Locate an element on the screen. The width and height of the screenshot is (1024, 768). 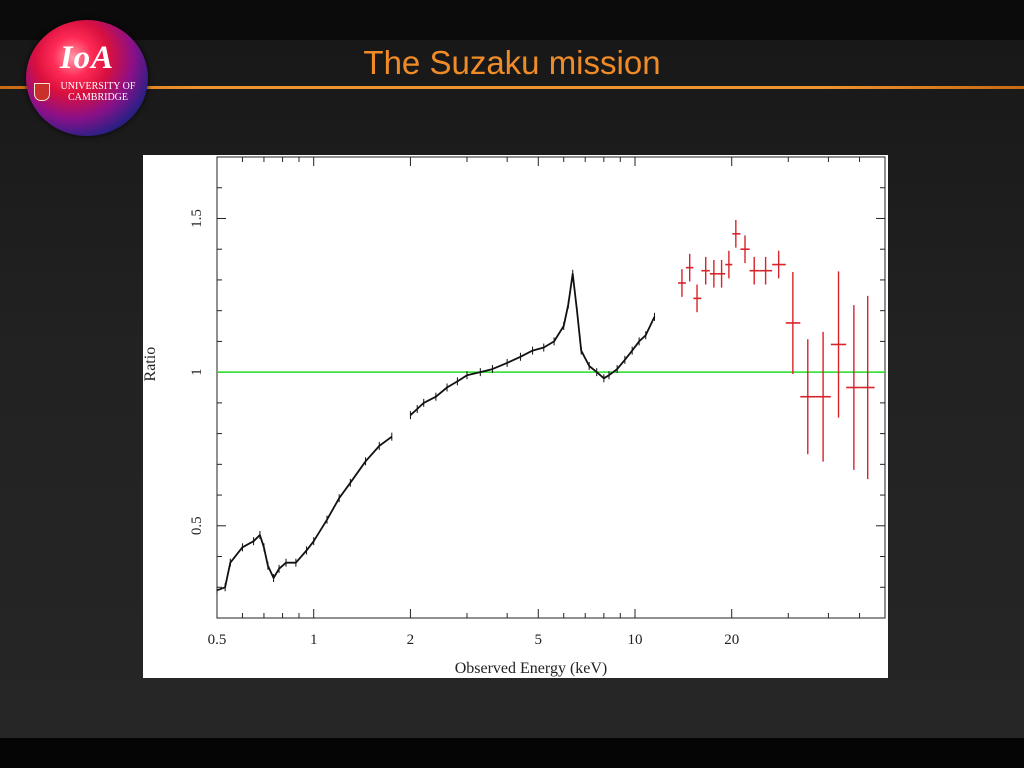
x-tick-label: 20 is located at coordinates (731, 640).